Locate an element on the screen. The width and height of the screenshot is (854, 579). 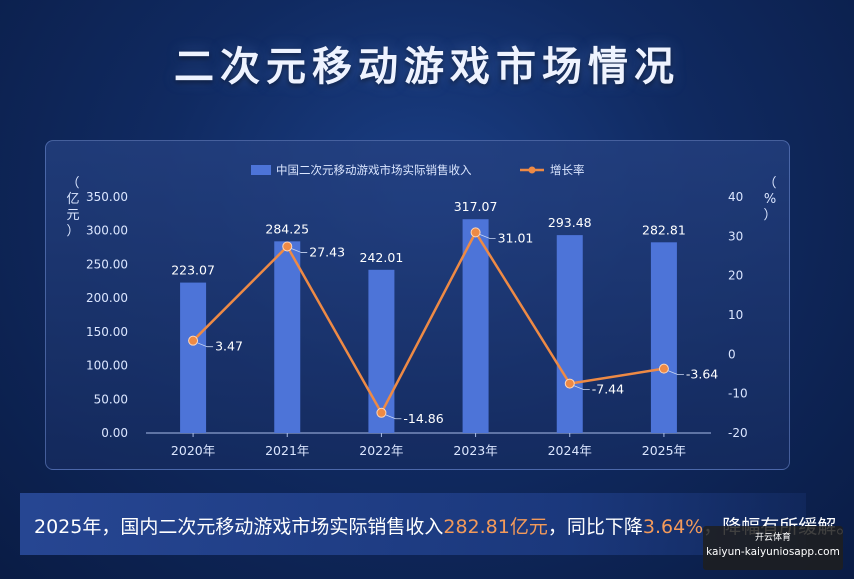
bar-value-label: 293.48 is located at coordinates (570, 222).